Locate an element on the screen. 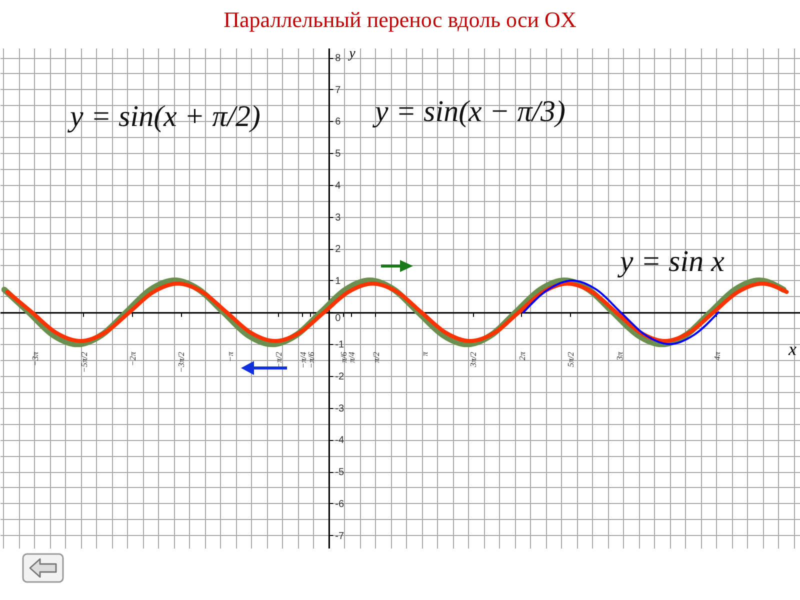 This screenshot has width=800, height=600. annotation: y = sin(x + π/2) is located at coordinates (165, 117).